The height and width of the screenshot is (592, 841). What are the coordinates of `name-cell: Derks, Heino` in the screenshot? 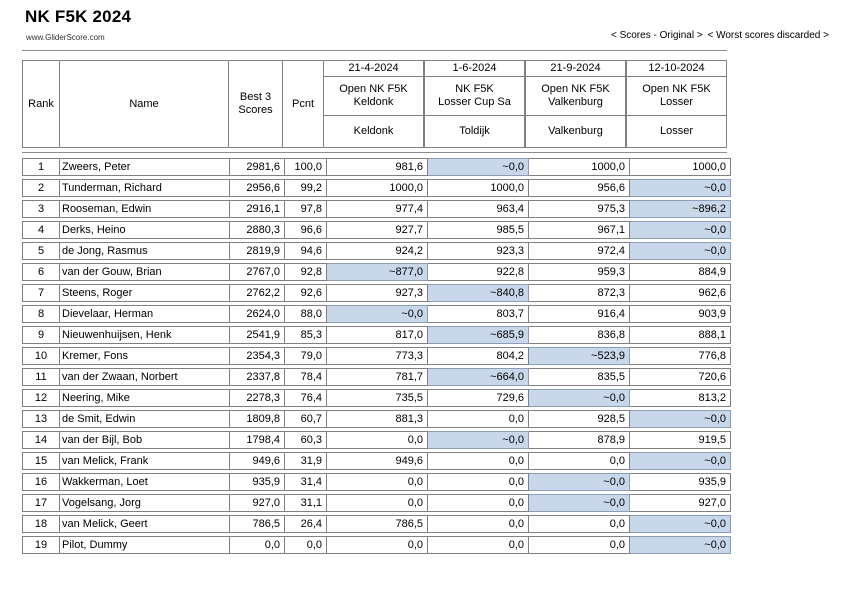 It's located at (145, 230).